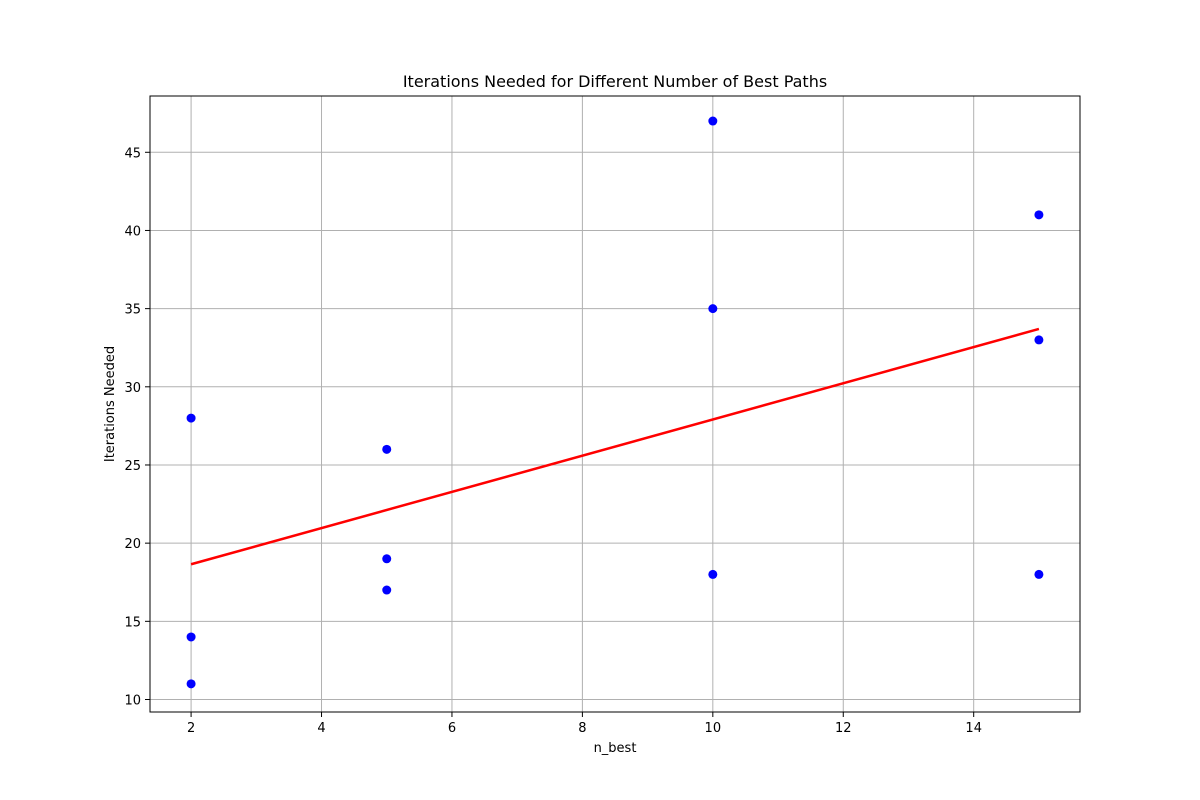 The height and width of the screenshot is (800, 1200). Describe the element at coordinates (110, 404) in the screenshot. I see `y-axis-label: Iterations Needed` at that location.